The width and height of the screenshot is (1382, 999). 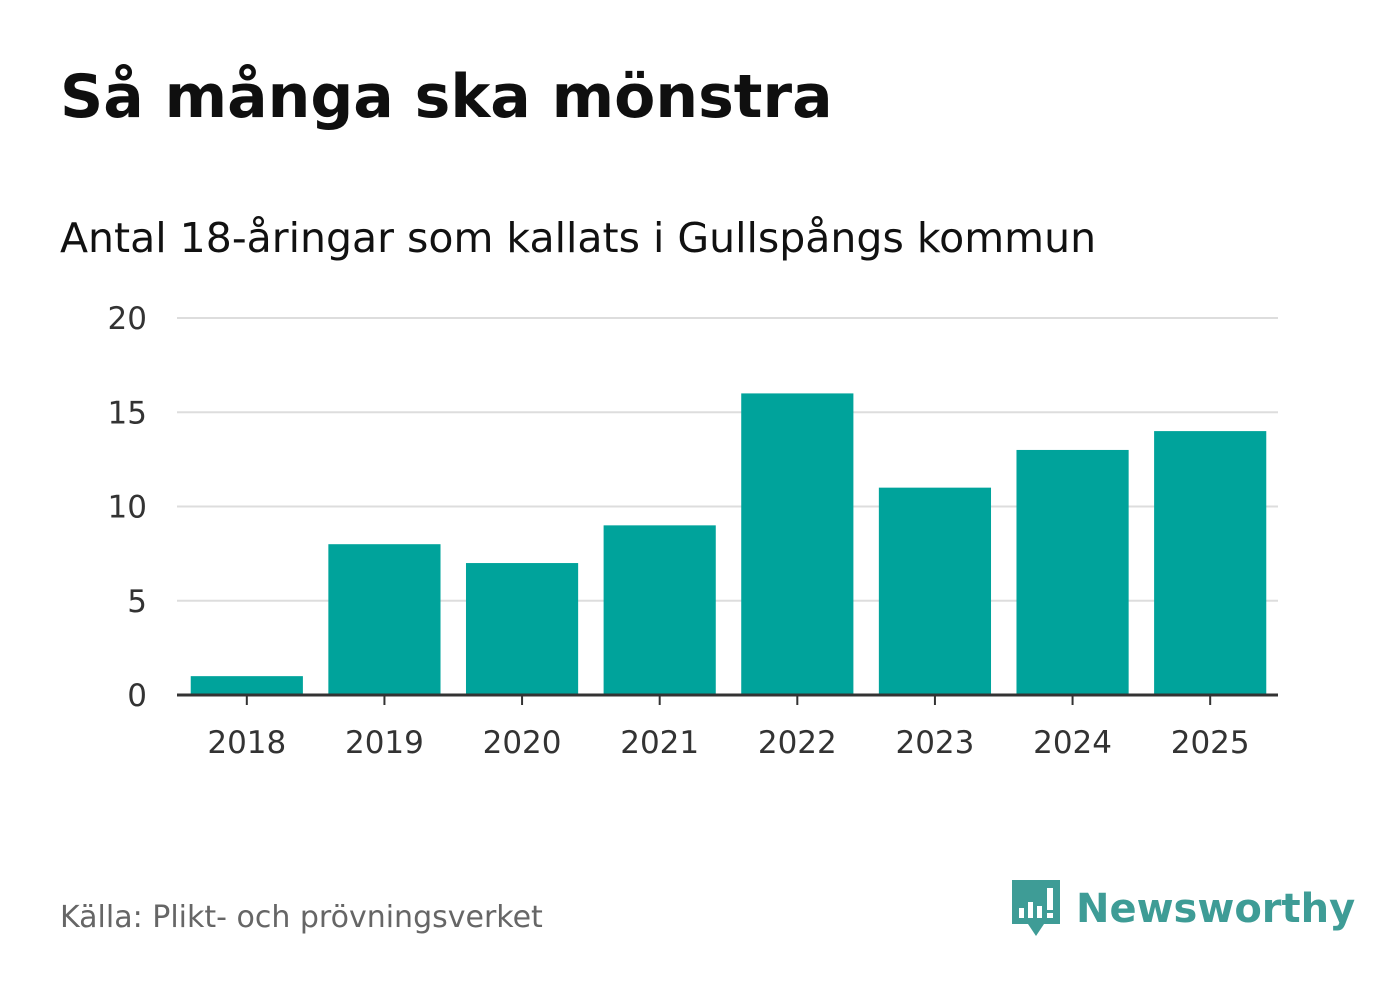 What do you see at coordinates (127, 413) in the screenshot?
I see `y-tick-label: 15` at bounding box center [127, 413].